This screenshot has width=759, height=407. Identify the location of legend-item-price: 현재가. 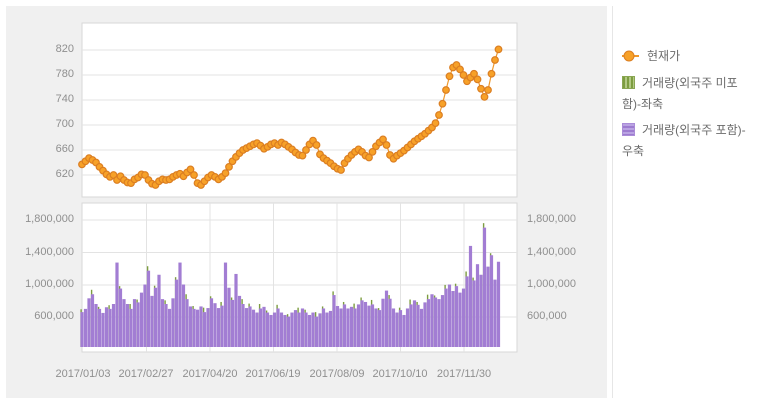
(687, 57).